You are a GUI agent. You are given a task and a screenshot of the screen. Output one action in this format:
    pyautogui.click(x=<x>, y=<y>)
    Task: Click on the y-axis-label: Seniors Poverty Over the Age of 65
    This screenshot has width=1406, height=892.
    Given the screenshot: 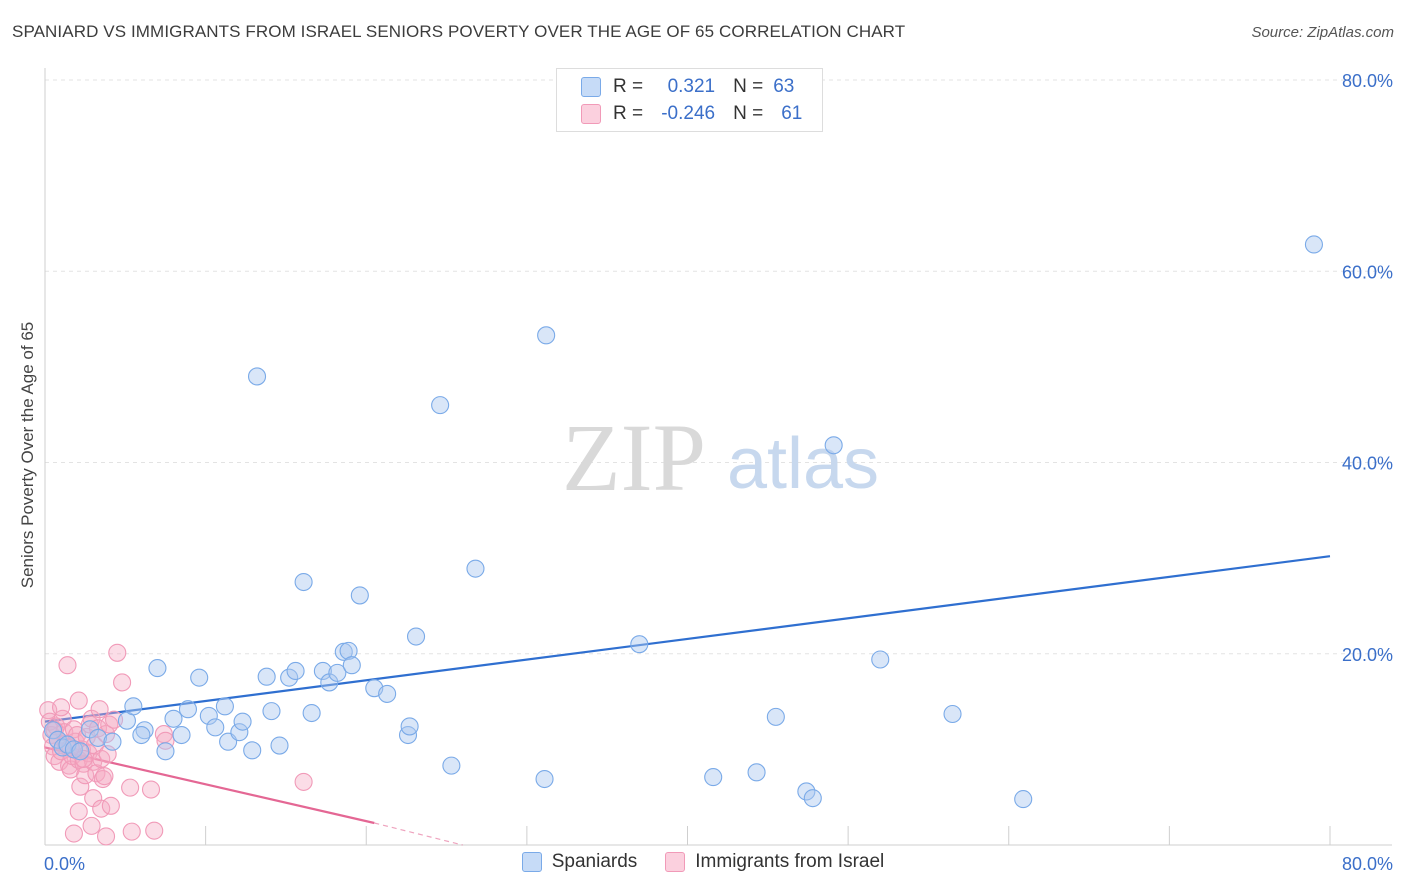 What is the action you would take?
    pyautogui.click(x=27, y=455)
    